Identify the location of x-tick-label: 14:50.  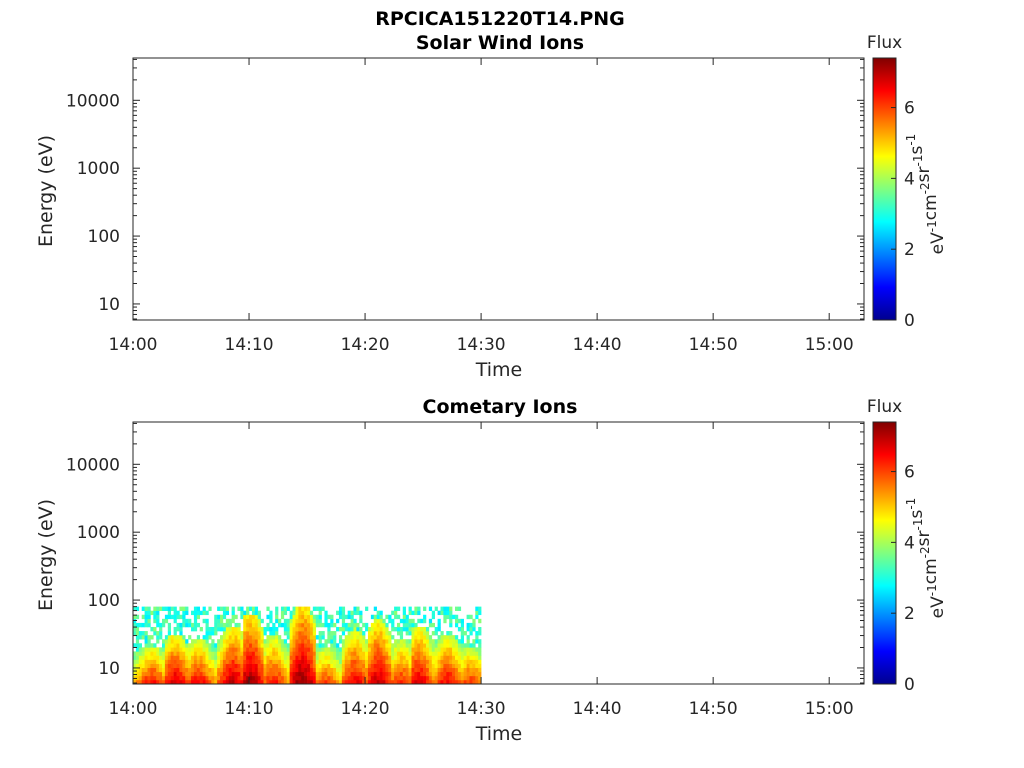
(713, 709).